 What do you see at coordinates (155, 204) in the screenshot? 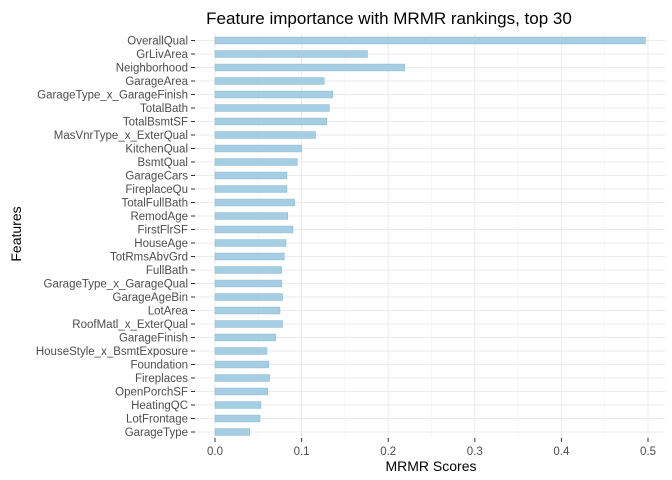
I see `y-tick-label: TotalFullBath` at bounding box center [155, 204].